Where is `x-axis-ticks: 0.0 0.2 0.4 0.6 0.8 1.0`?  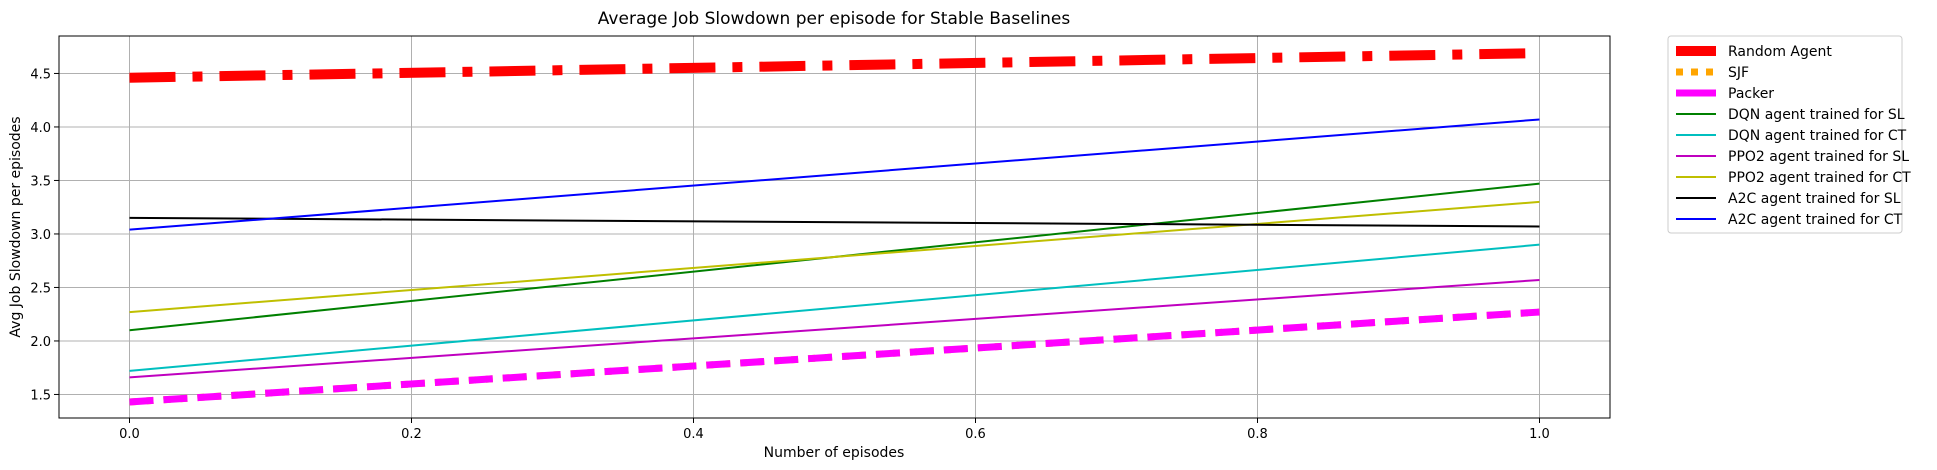
x-axis-ticks: 0.0 0.2 0.4 0.6 0.8 1.0 is located at coordinates (834, 430).